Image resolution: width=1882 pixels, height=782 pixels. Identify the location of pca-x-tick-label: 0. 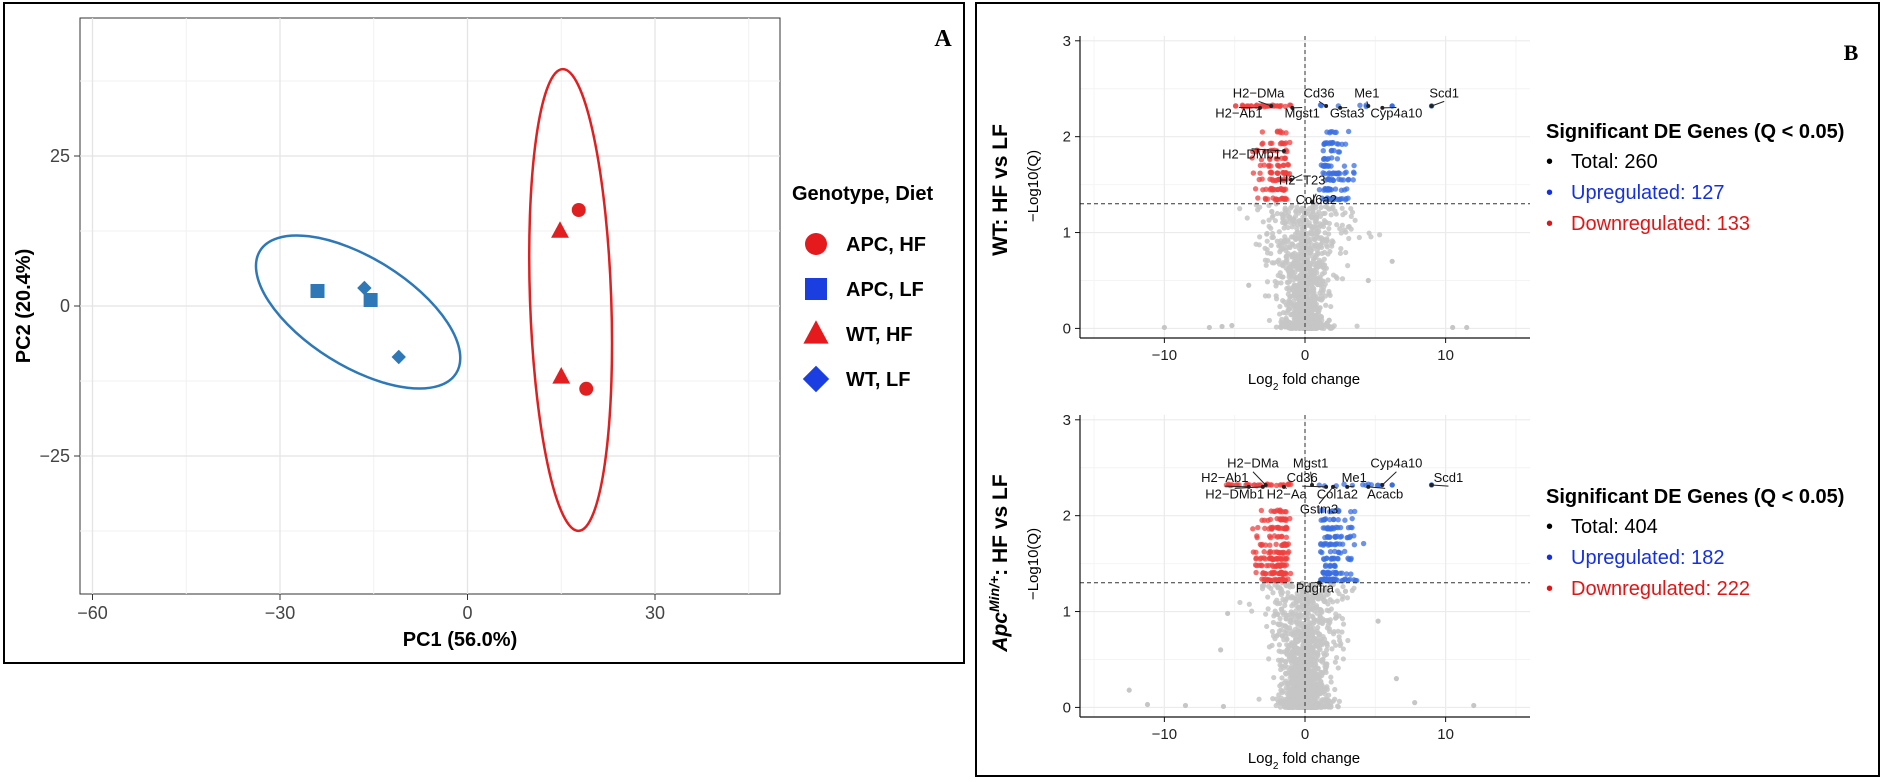
(467, 613).